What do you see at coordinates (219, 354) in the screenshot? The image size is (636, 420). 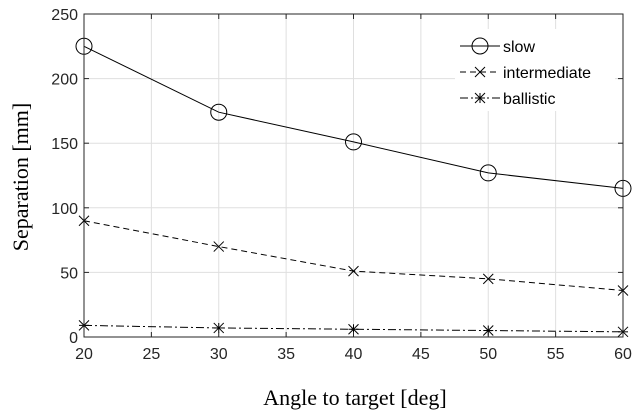 I see `x-tick-label: 30` at bounding box center [219, 354].